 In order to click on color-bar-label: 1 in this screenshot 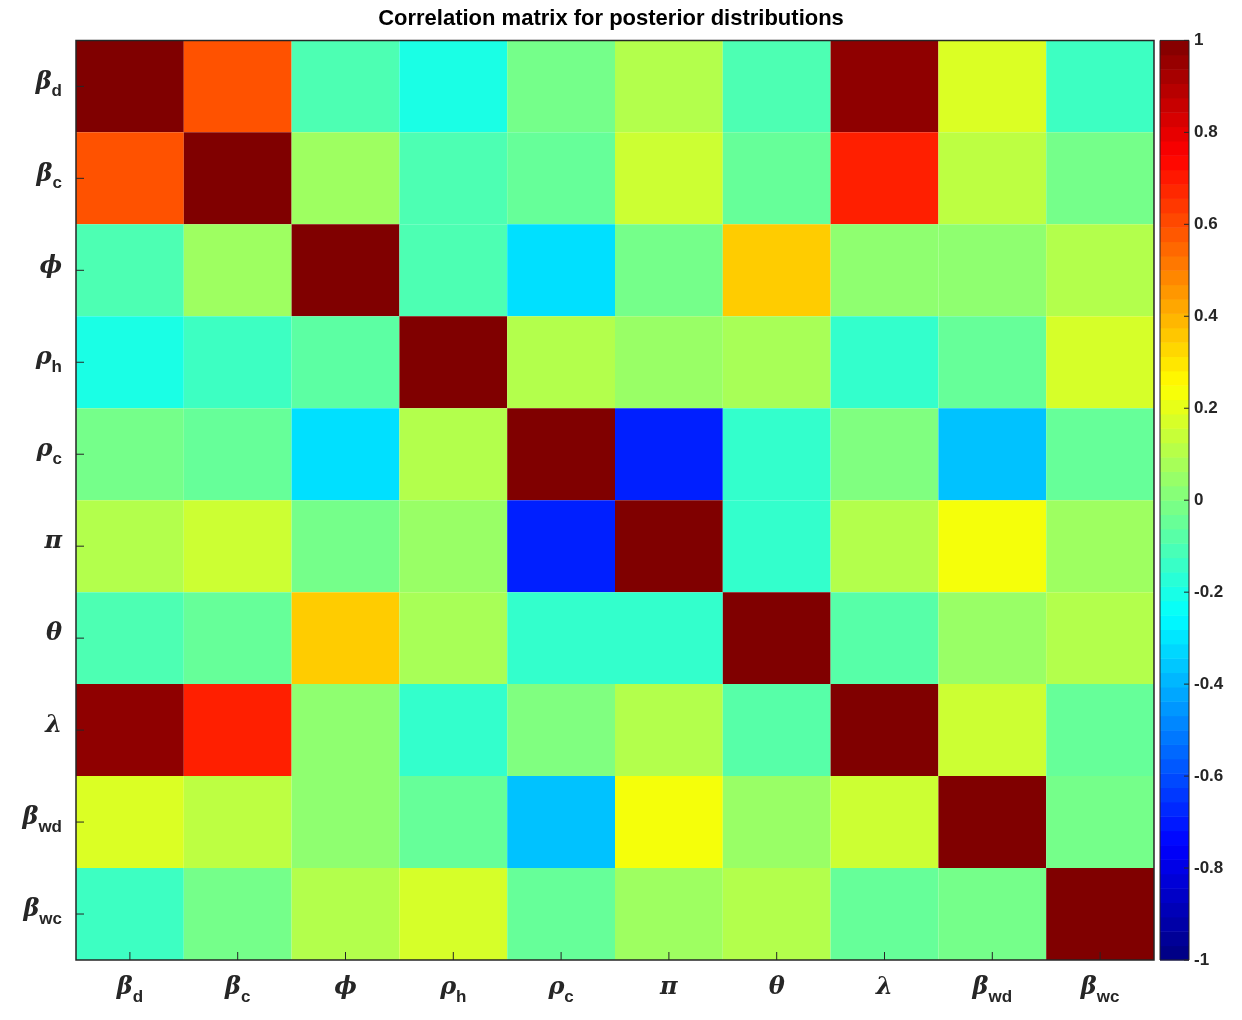, I will do `click(1199, 40)`.